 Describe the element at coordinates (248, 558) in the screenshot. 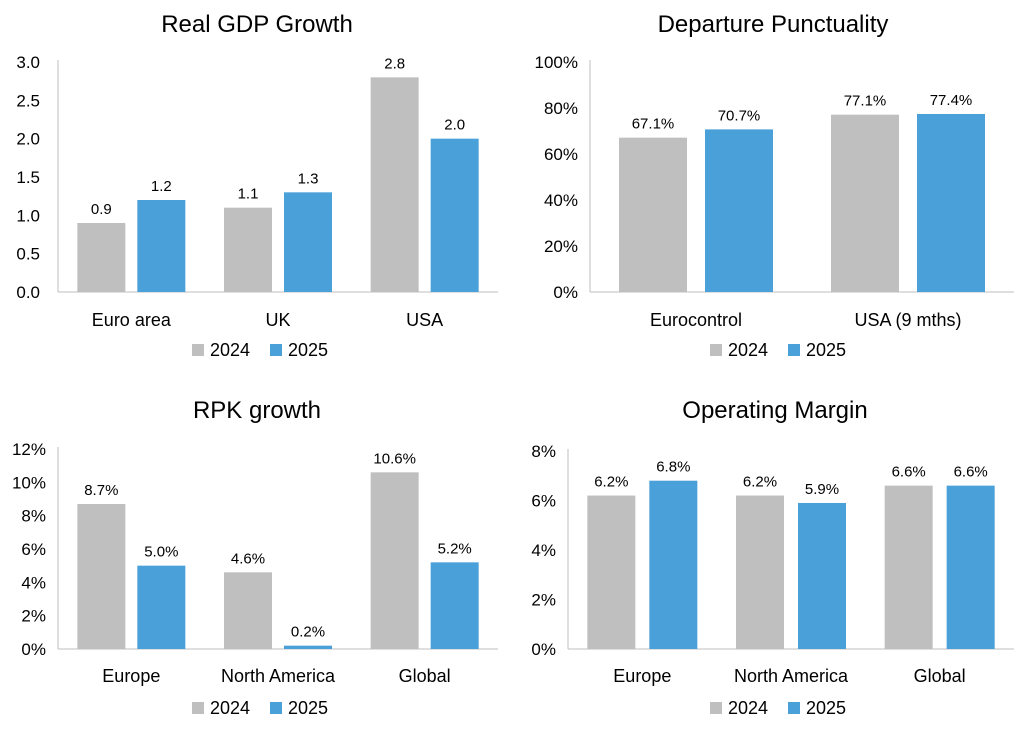

I see `data-label: 4.6%` at that location.